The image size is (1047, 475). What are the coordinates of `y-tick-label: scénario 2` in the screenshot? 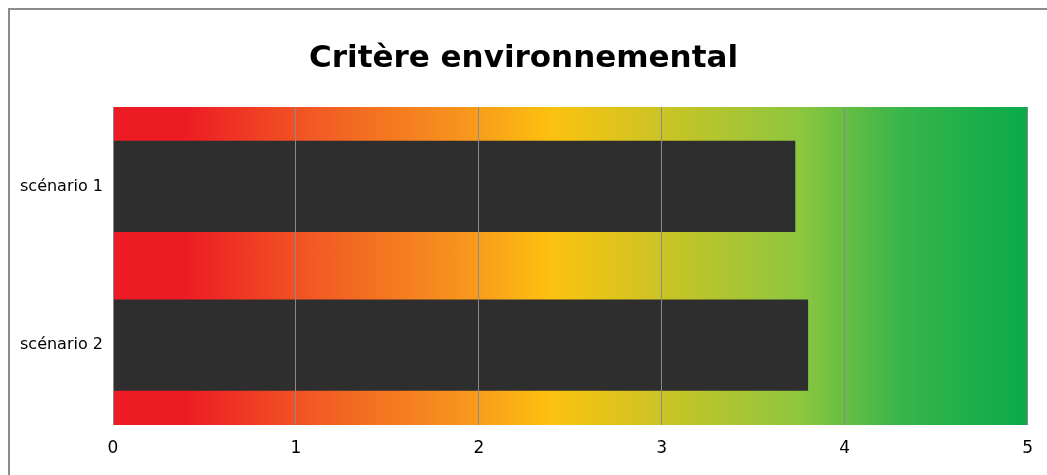 It's located at (61, 344).